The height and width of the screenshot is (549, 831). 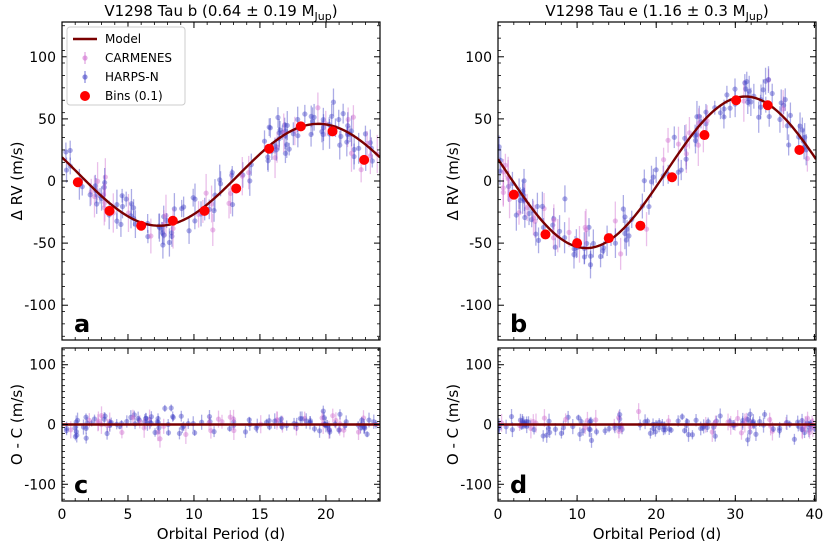 I want to click on panel-letter: a, so click(x=82, y=324).